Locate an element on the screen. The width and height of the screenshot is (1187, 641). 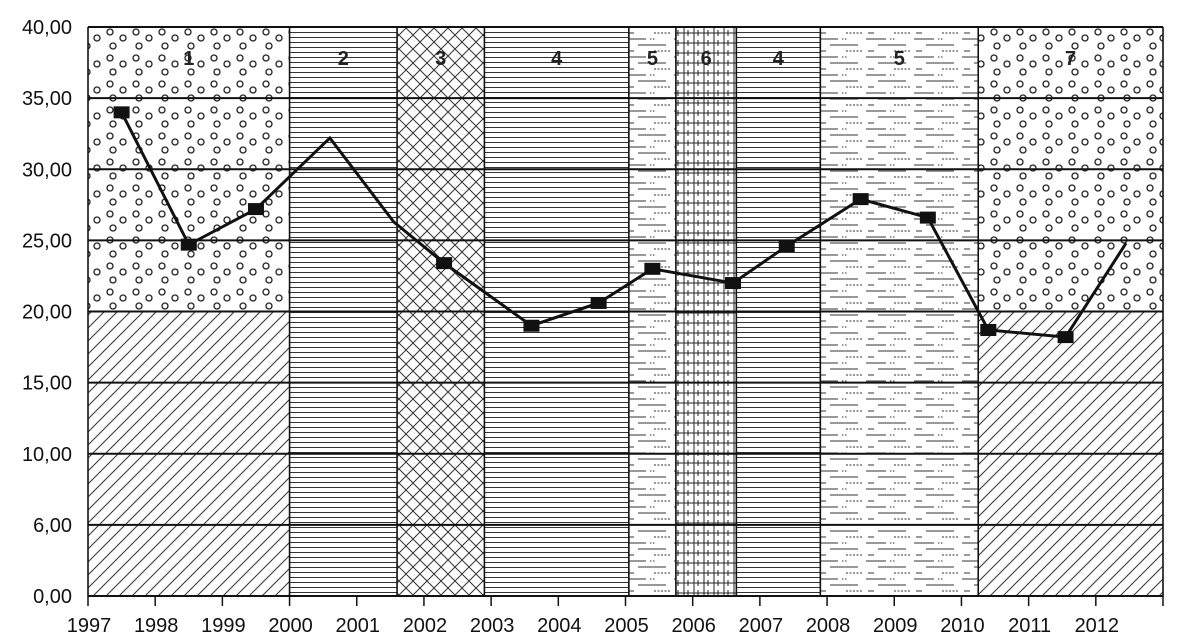
y-tick-label: 30,00 is located at coordinates (47, 170).